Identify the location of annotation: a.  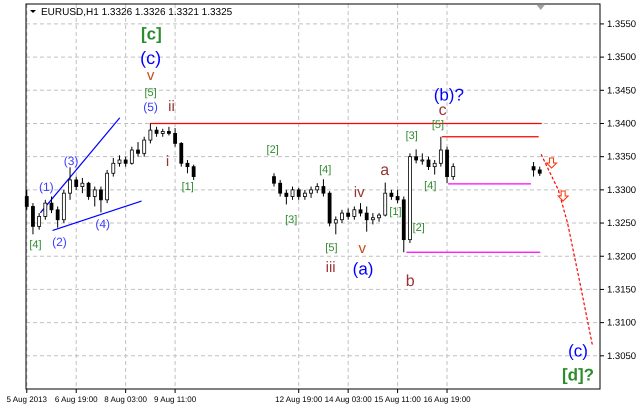
(385, 171).